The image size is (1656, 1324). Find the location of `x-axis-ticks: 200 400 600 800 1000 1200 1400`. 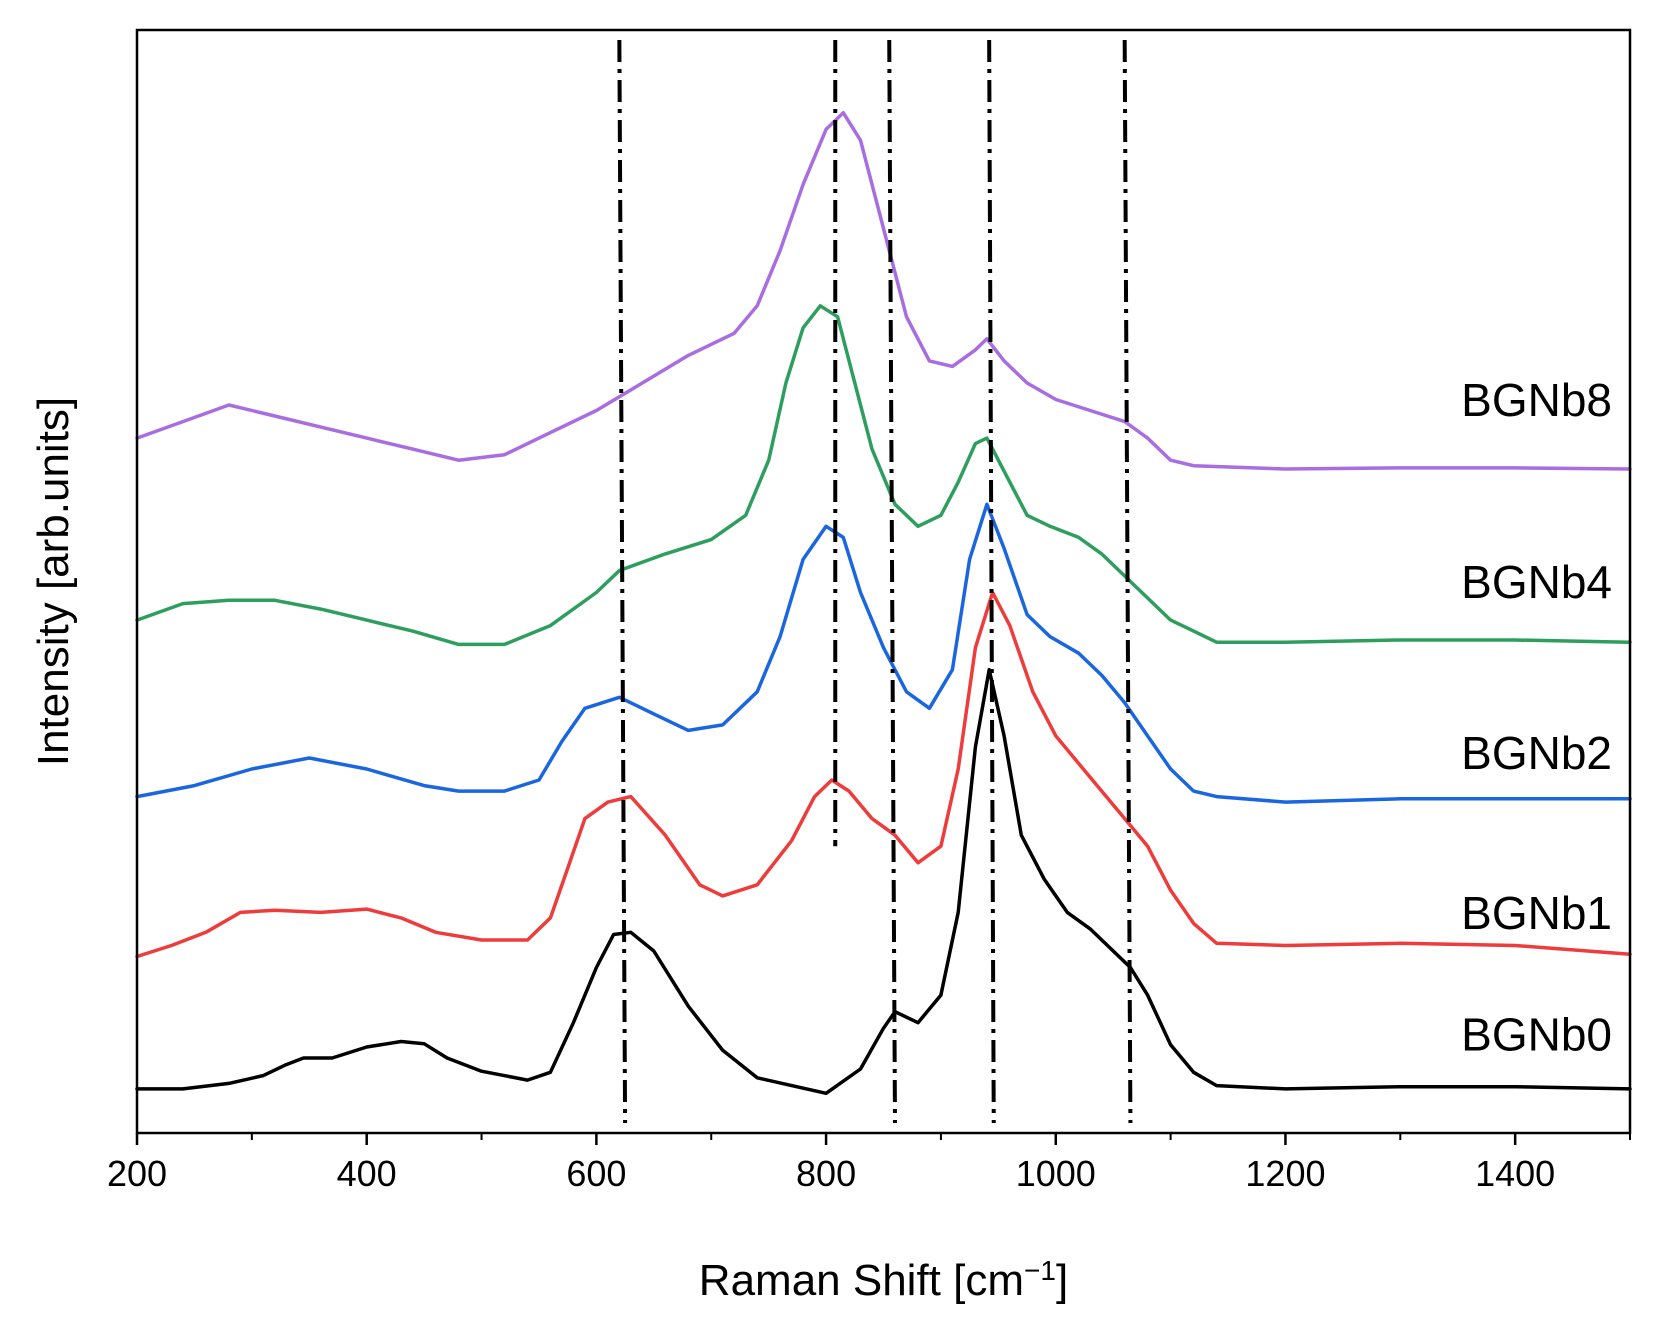

x-axis-ticks: 200 400 600 800 1000 1200 1400 is located at coordinates (869, 1163).